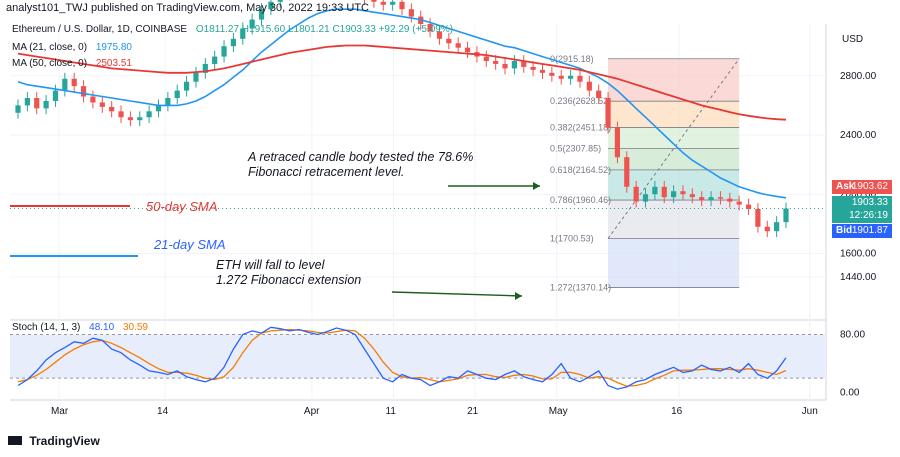  What do you see at coordinates (858, 135) in the screenshot?
I see `y-tick-label: 2400.00` at bounding box center [858, 135].